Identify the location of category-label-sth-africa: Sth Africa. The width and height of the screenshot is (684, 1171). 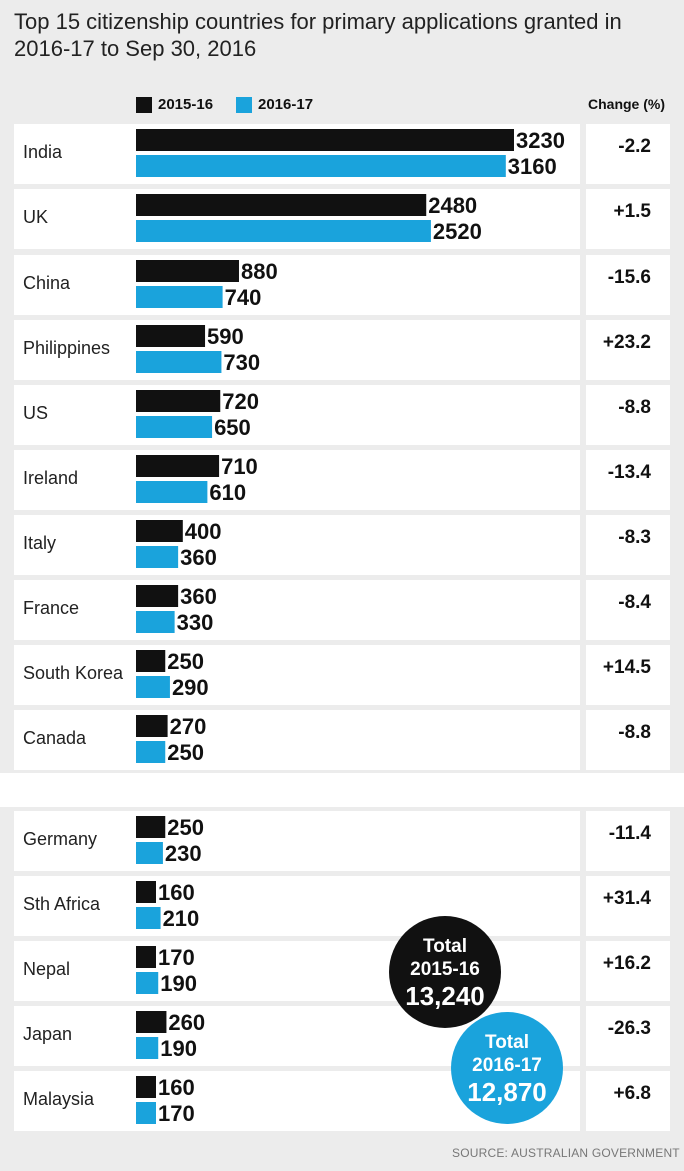
(62, 904).